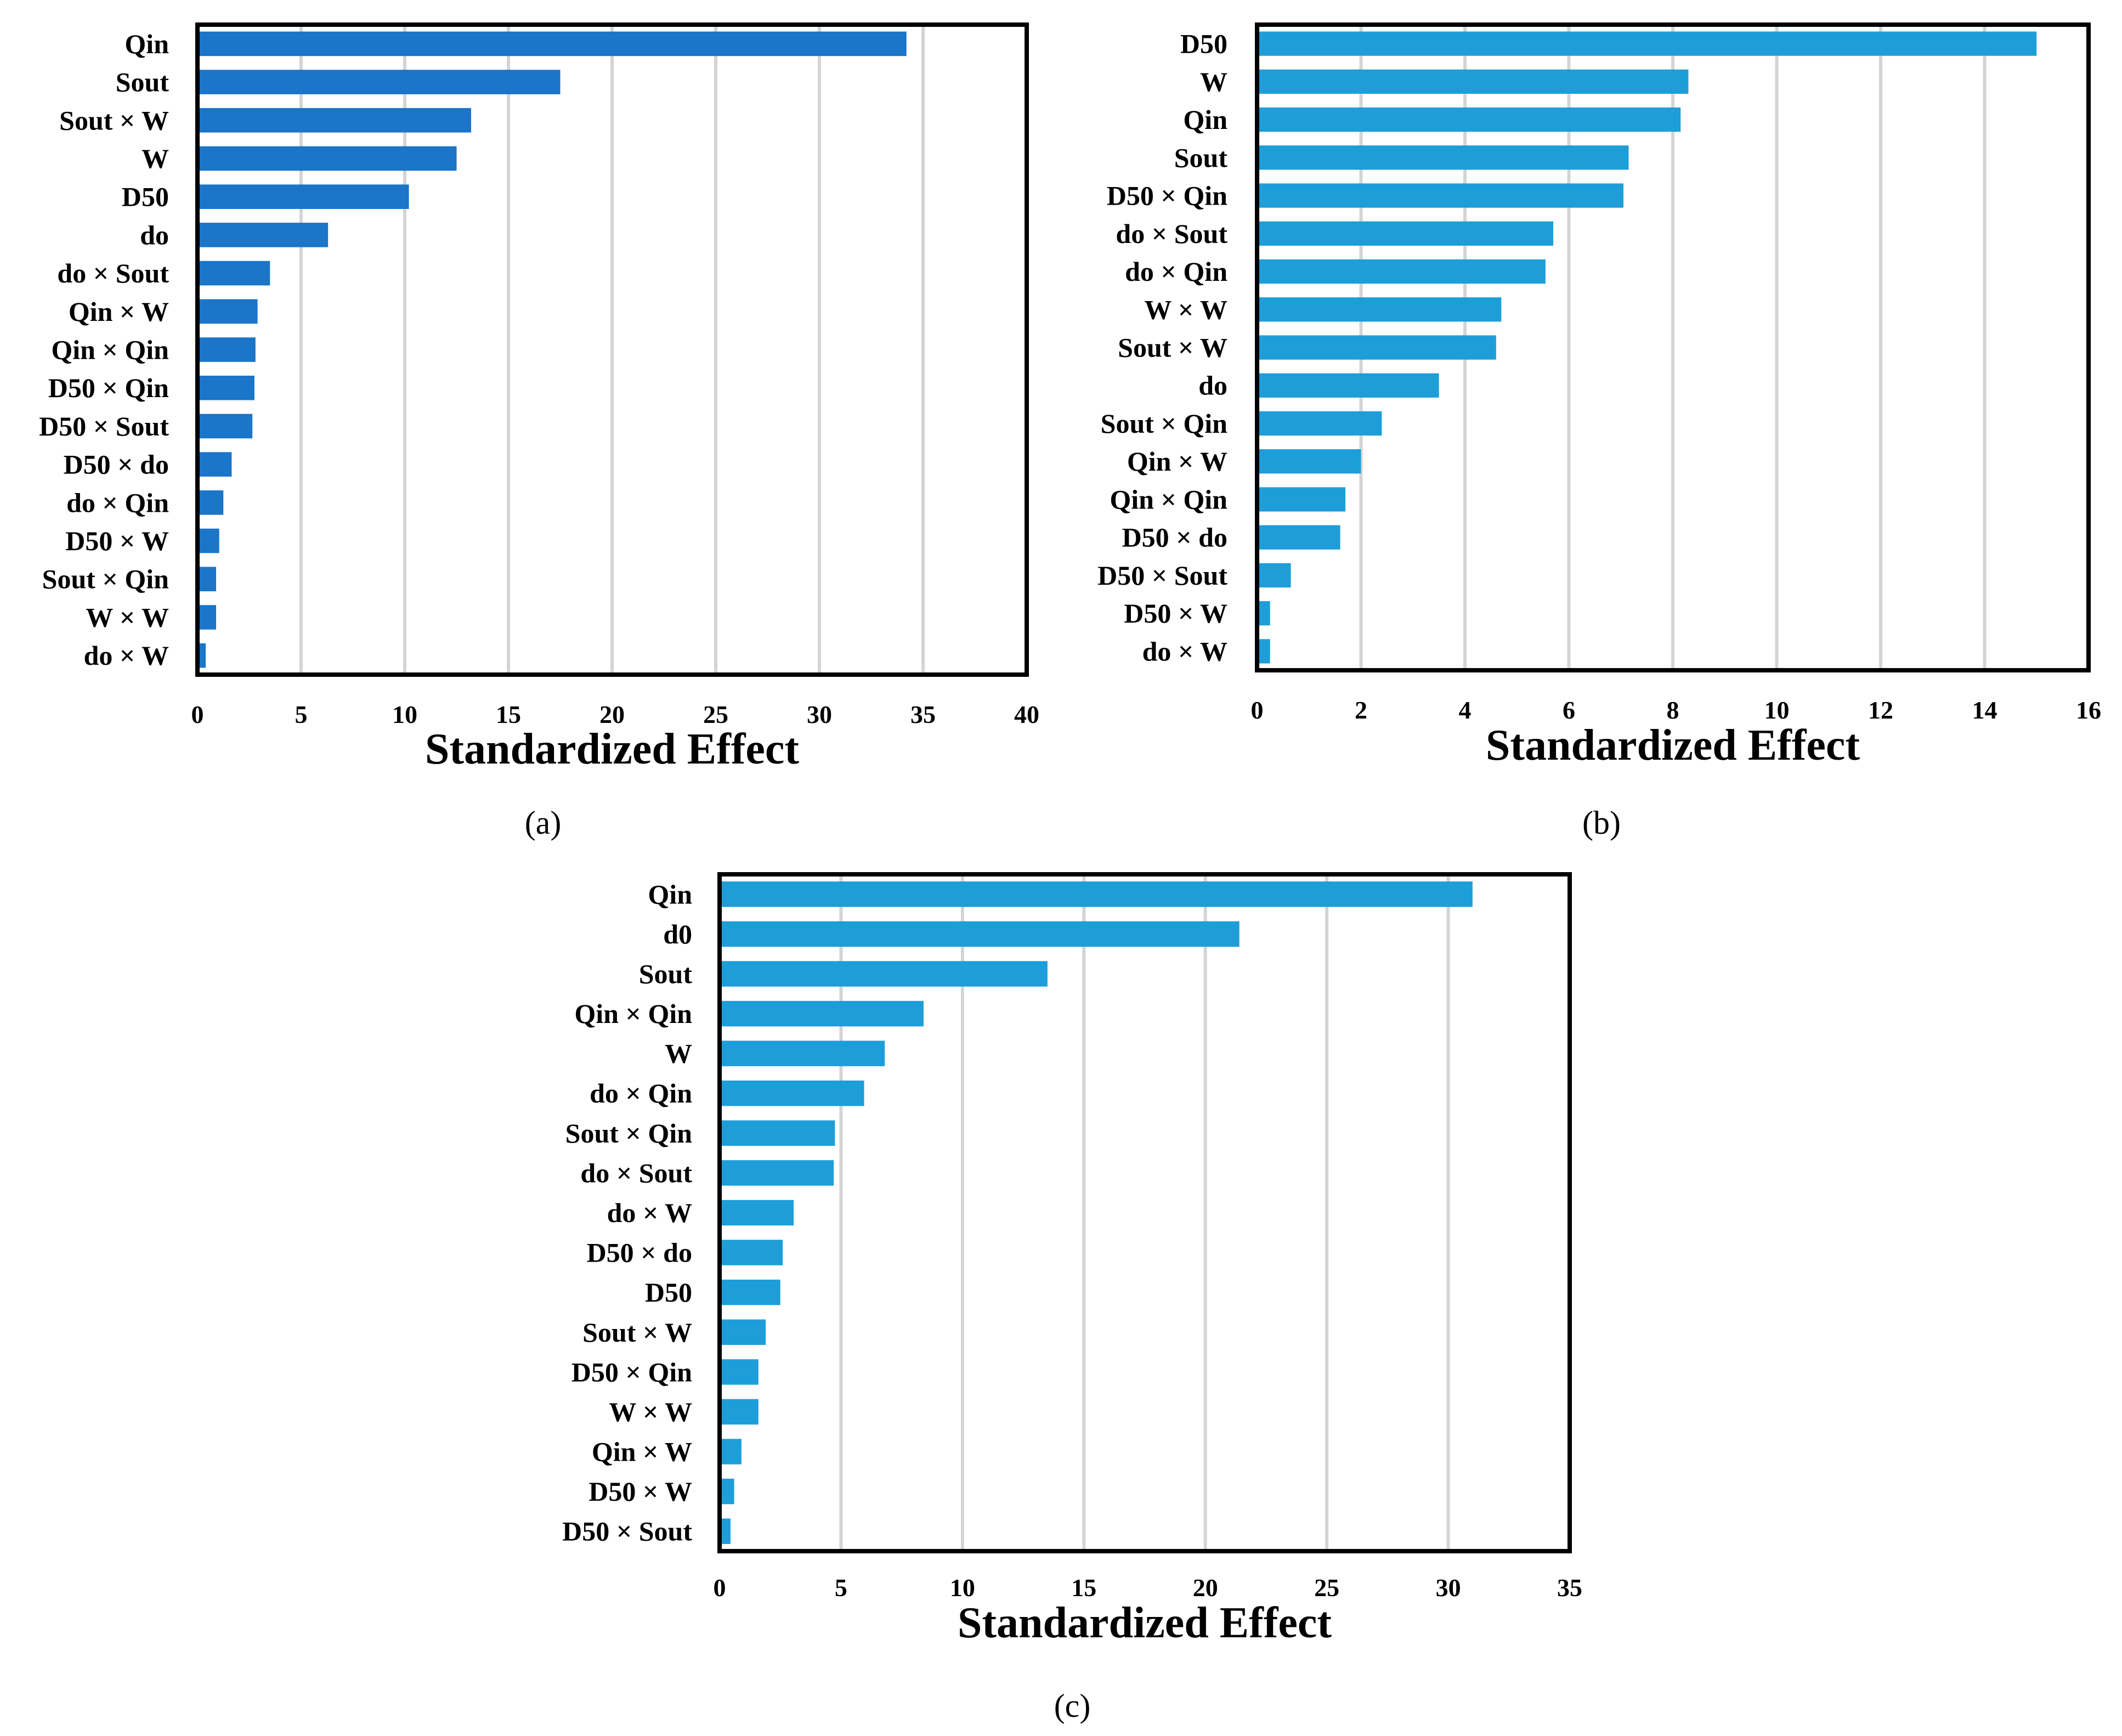  Describe the element at coordinates (1984, 710) in the screenshot. I see `tick-label-b-7: 14` at that location.